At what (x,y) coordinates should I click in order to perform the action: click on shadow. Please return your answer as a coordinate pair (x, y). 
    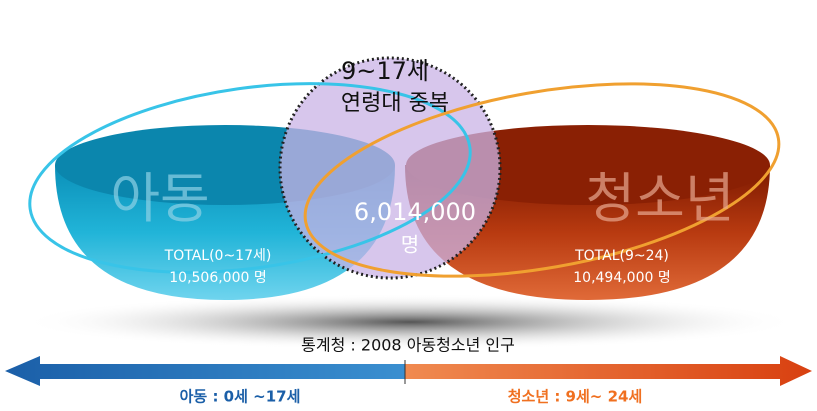
    Looking at the image, I should click on (410, 322).